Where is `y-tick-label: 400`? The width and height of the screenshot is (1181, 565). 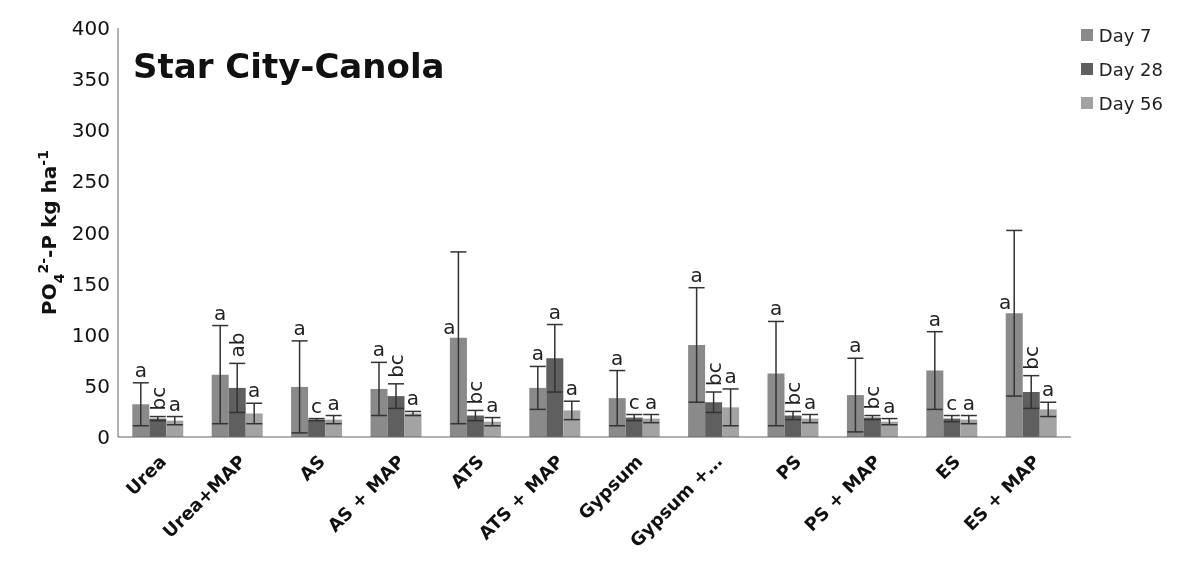 y-tick-label: 400 is located at coordinates (90, 28).